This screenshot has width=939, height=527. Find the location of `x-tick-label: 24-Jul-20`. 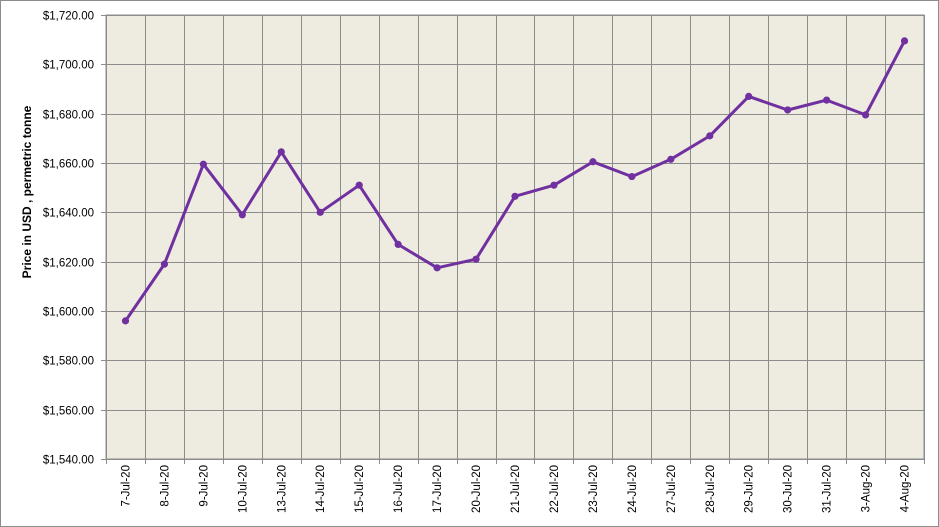

x-tick-label: 24-Jul-20 is located at coordinates (633, 489).